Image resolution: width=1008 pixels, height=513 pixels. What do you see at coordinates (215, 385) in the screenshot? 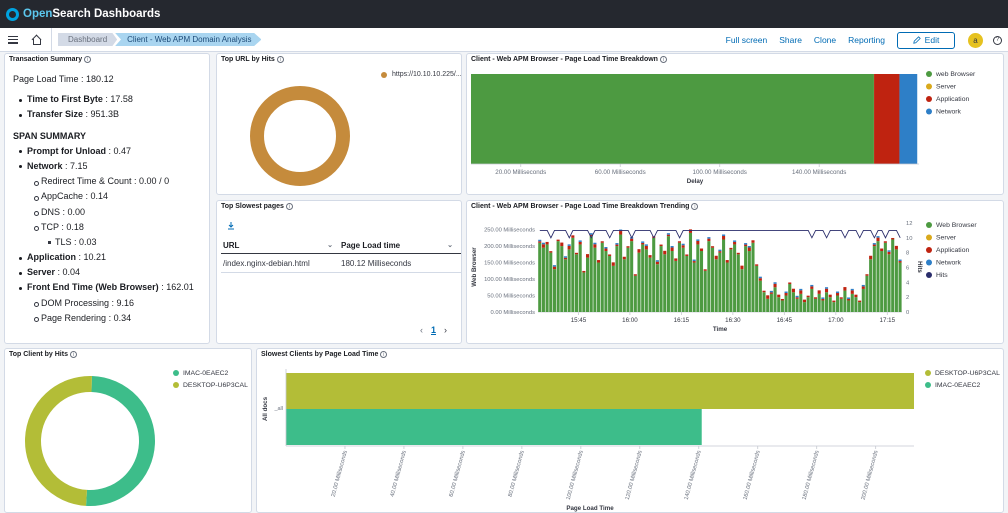
I see `legend-label: DESKTOP-U6P3CAL` at bounding box center [215, 385].